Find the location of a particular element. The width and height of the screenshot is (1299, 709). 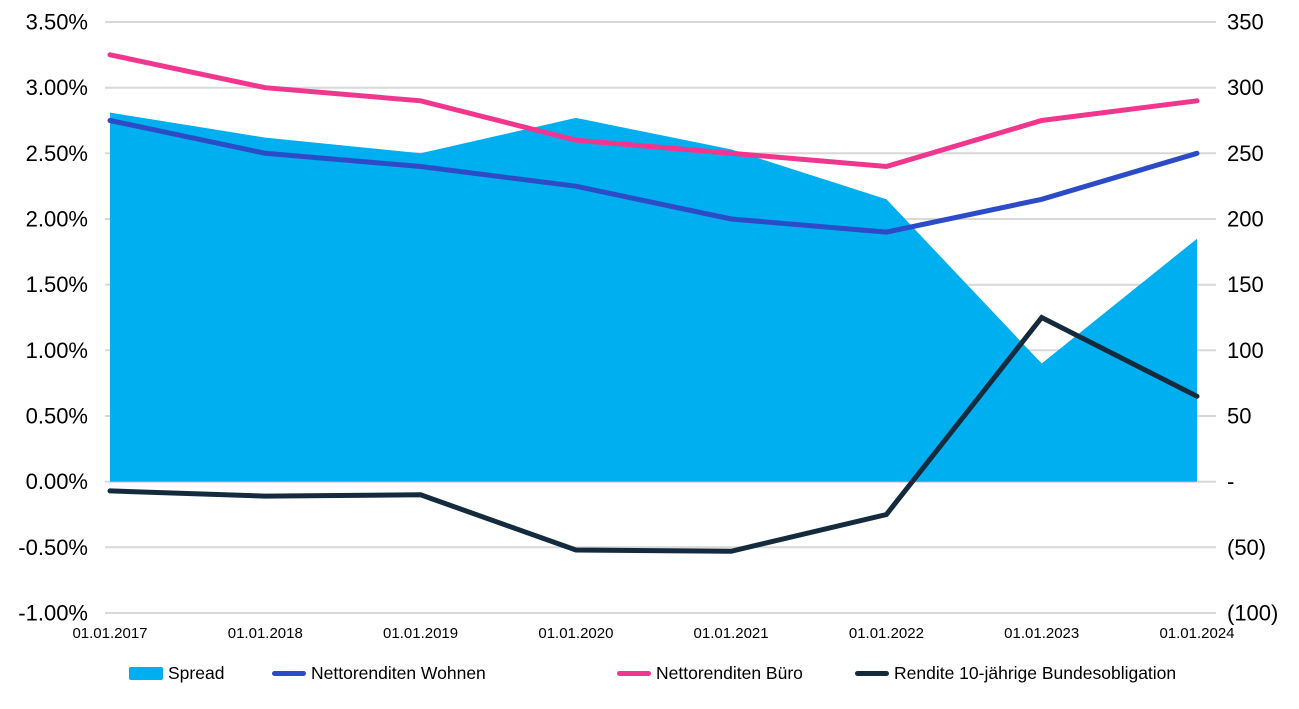

y-right-tick-label: 100 is located at coordinates (1245, 350).